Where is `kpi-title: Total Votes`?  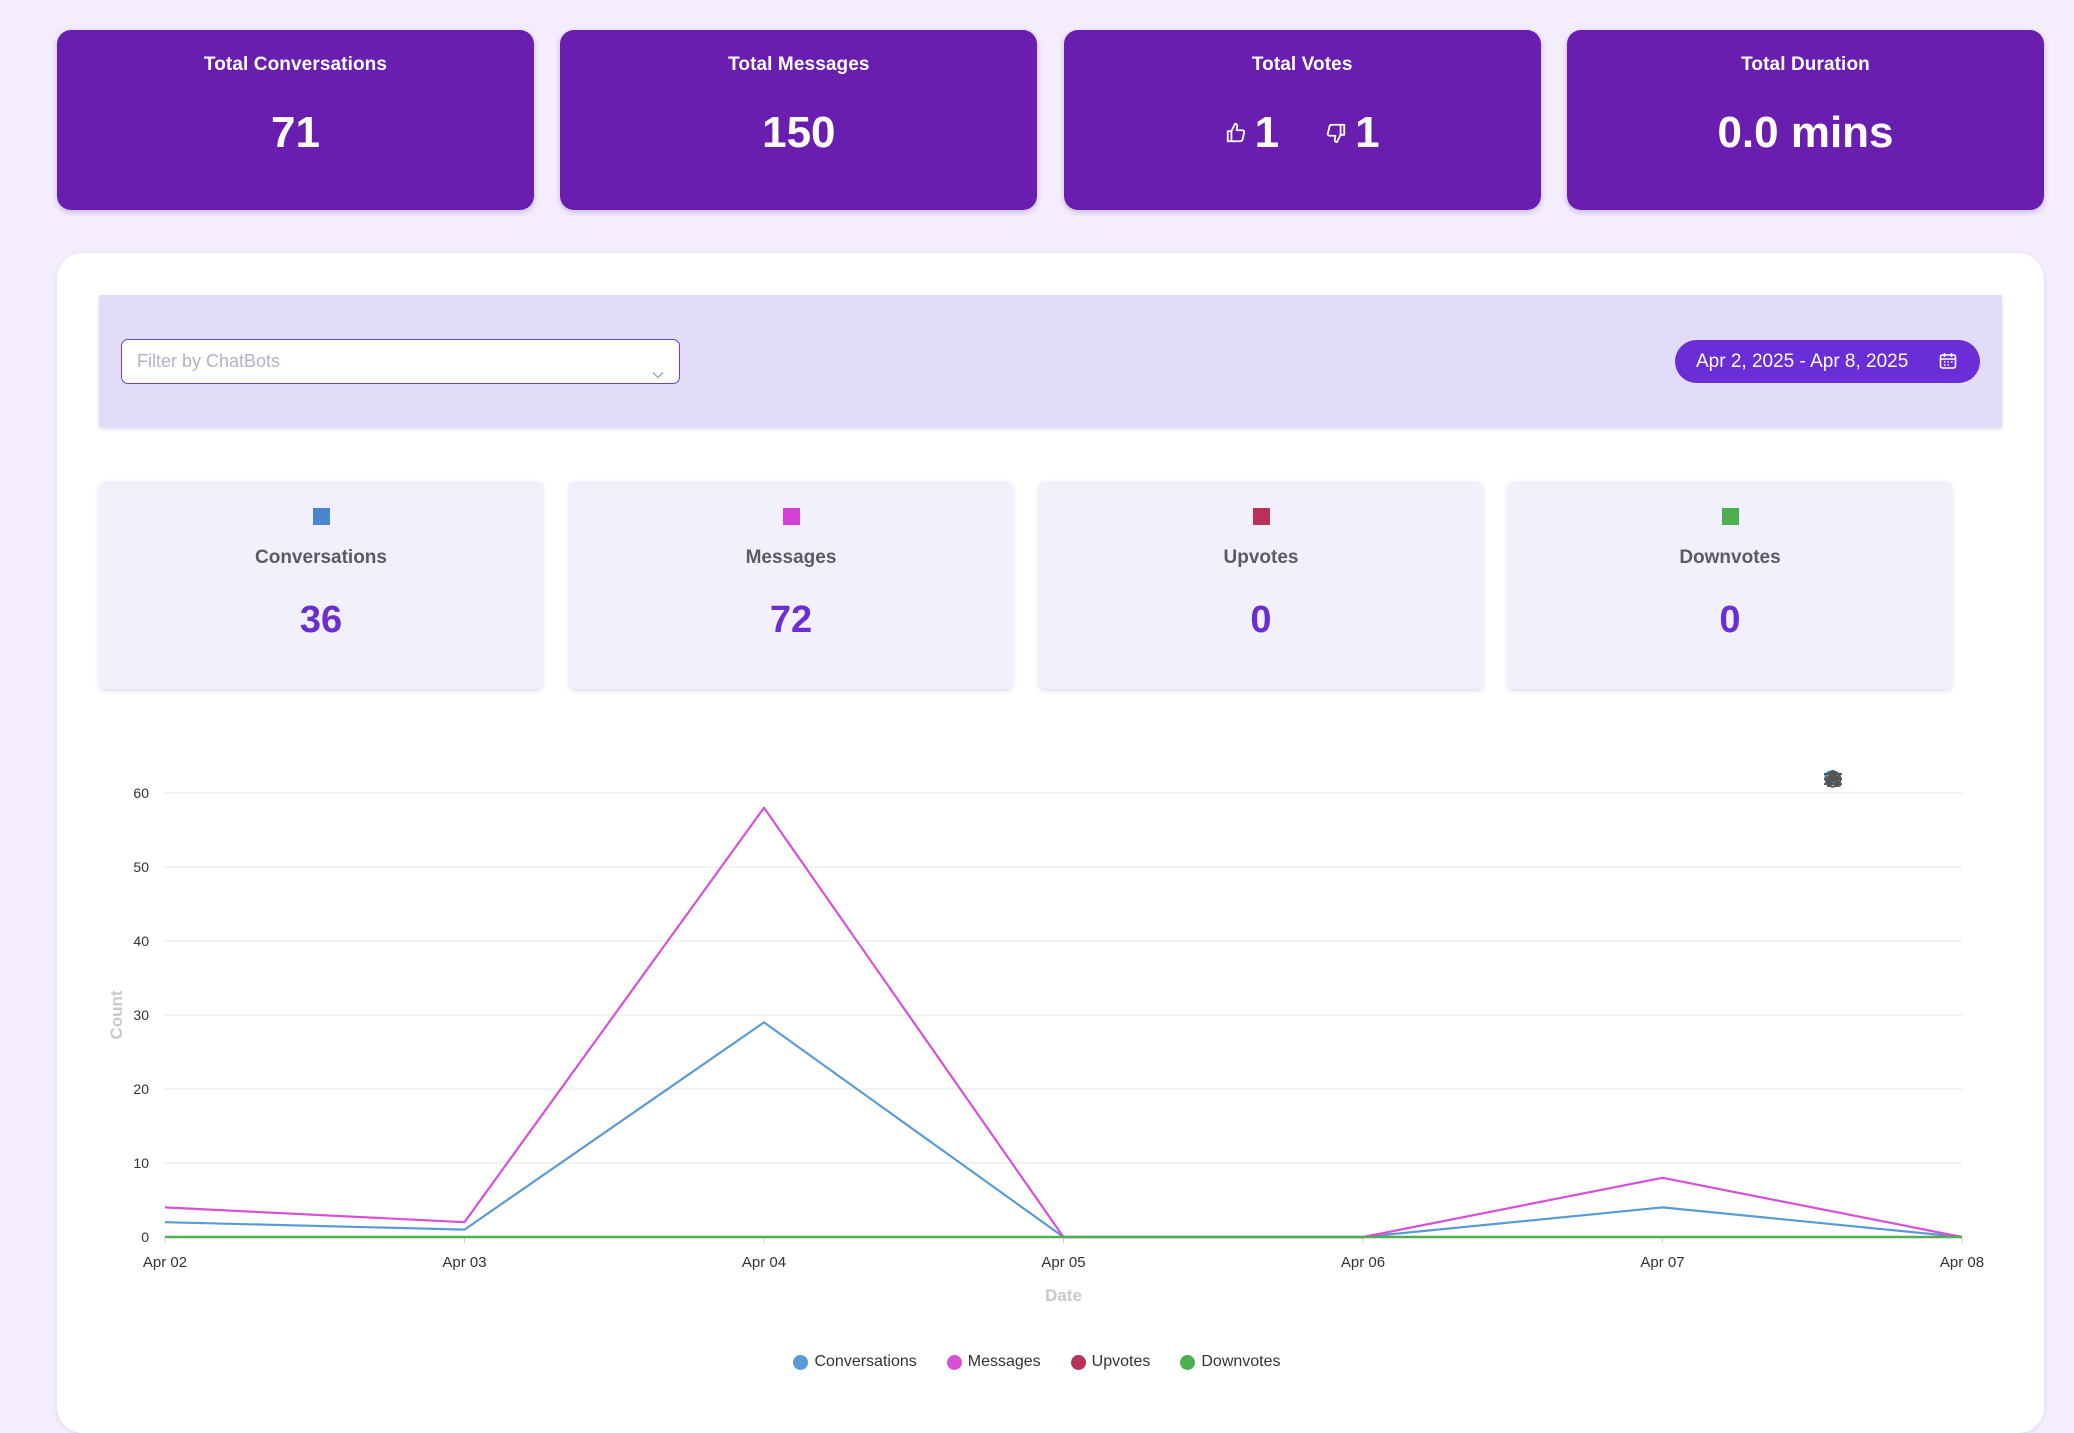 kpi-title: Total Votes is located at coordinates (1302, 64).